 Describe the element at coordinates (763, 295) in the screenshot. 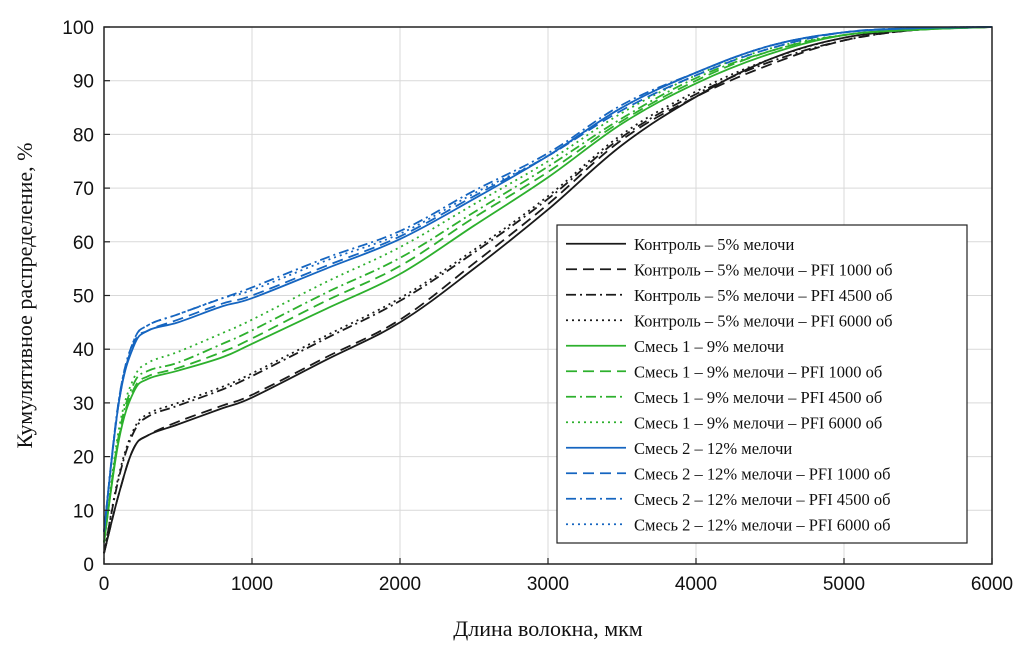

I see `legend-label: Контроль – 5% мелочи – PFI 4500 об` at that location.